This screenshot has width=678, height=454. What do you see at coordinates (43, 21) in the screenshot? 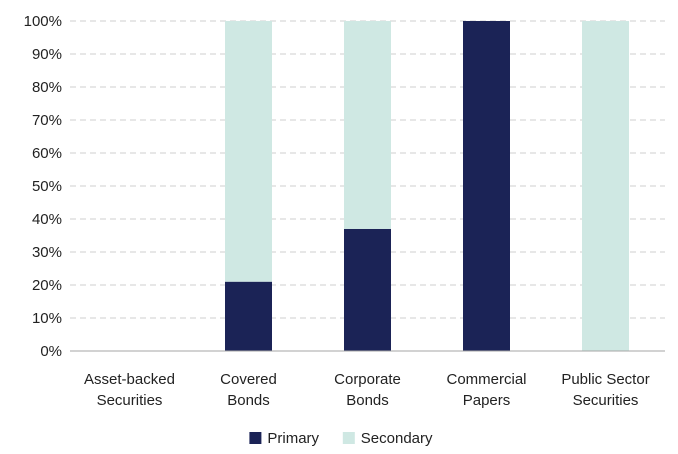
I see `y-tick-label: 100%` at bounding box center [43, 21].